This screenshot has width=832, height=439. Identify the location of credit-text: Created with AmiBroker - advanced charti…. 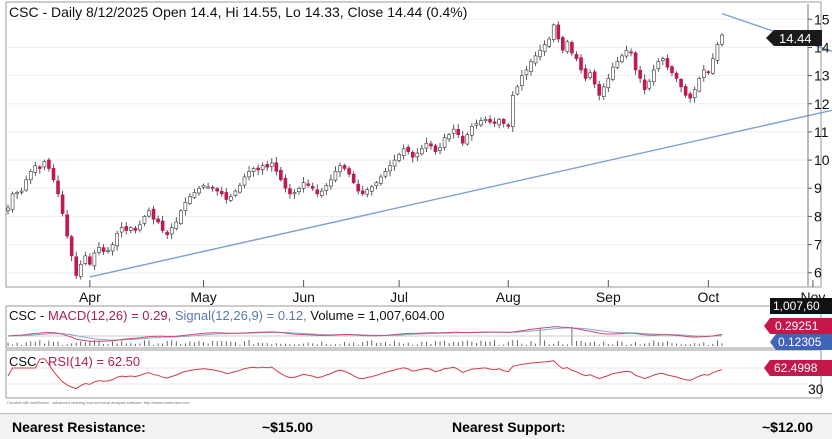
(98, 402).